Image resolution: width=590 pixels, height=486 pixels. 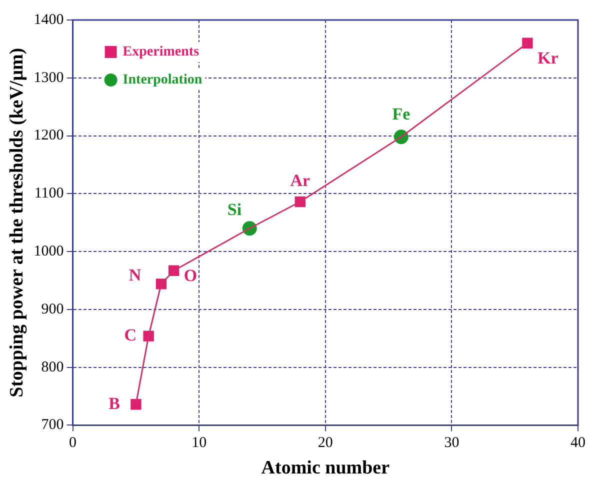 What do you see at coordinates (130, 334) in the screenshot?
I see `annotation: C` at bounding box center [130, 334].